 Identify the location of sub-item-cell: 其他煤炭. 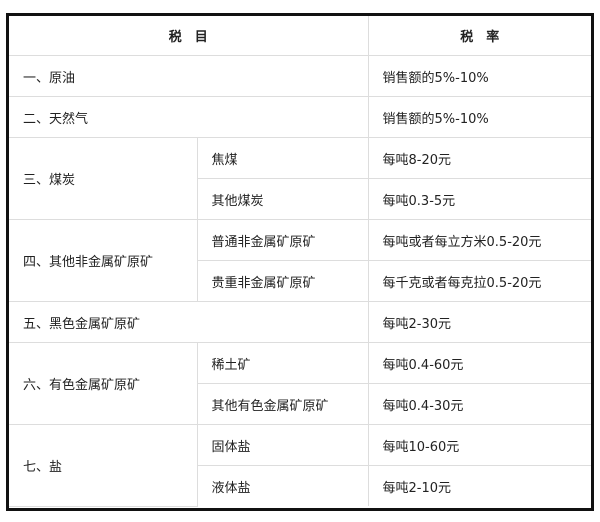
(283, 199).